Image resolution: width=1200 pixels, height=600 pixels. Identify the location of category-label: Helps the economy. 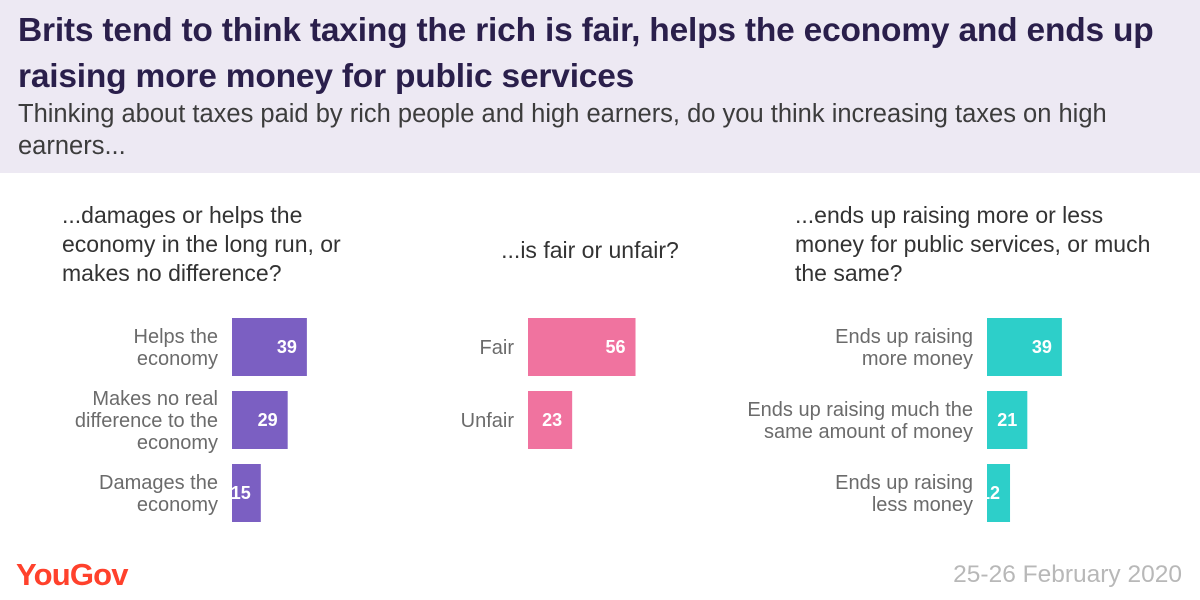
(176, 348).